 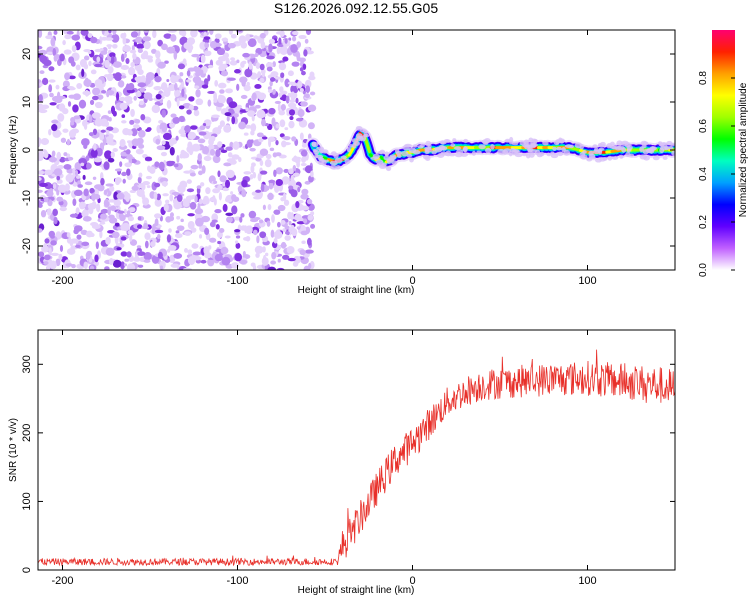 What do you see at coordinates (62, 281) in the screenshot?
I see `x-tick-label: -200` at bounding box center [62, 281].